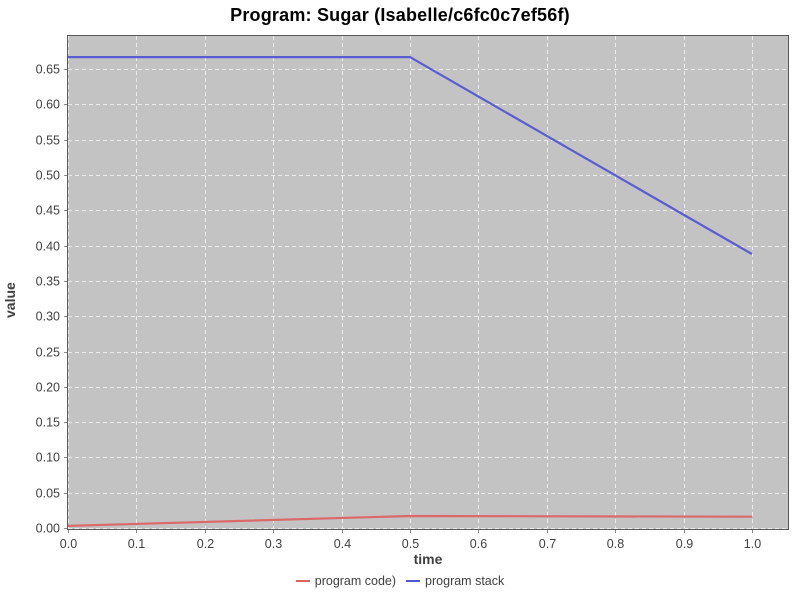 The height and width of the screenshot is (600, 800). I want to click on x-axis-title: time, so click(428, 559).